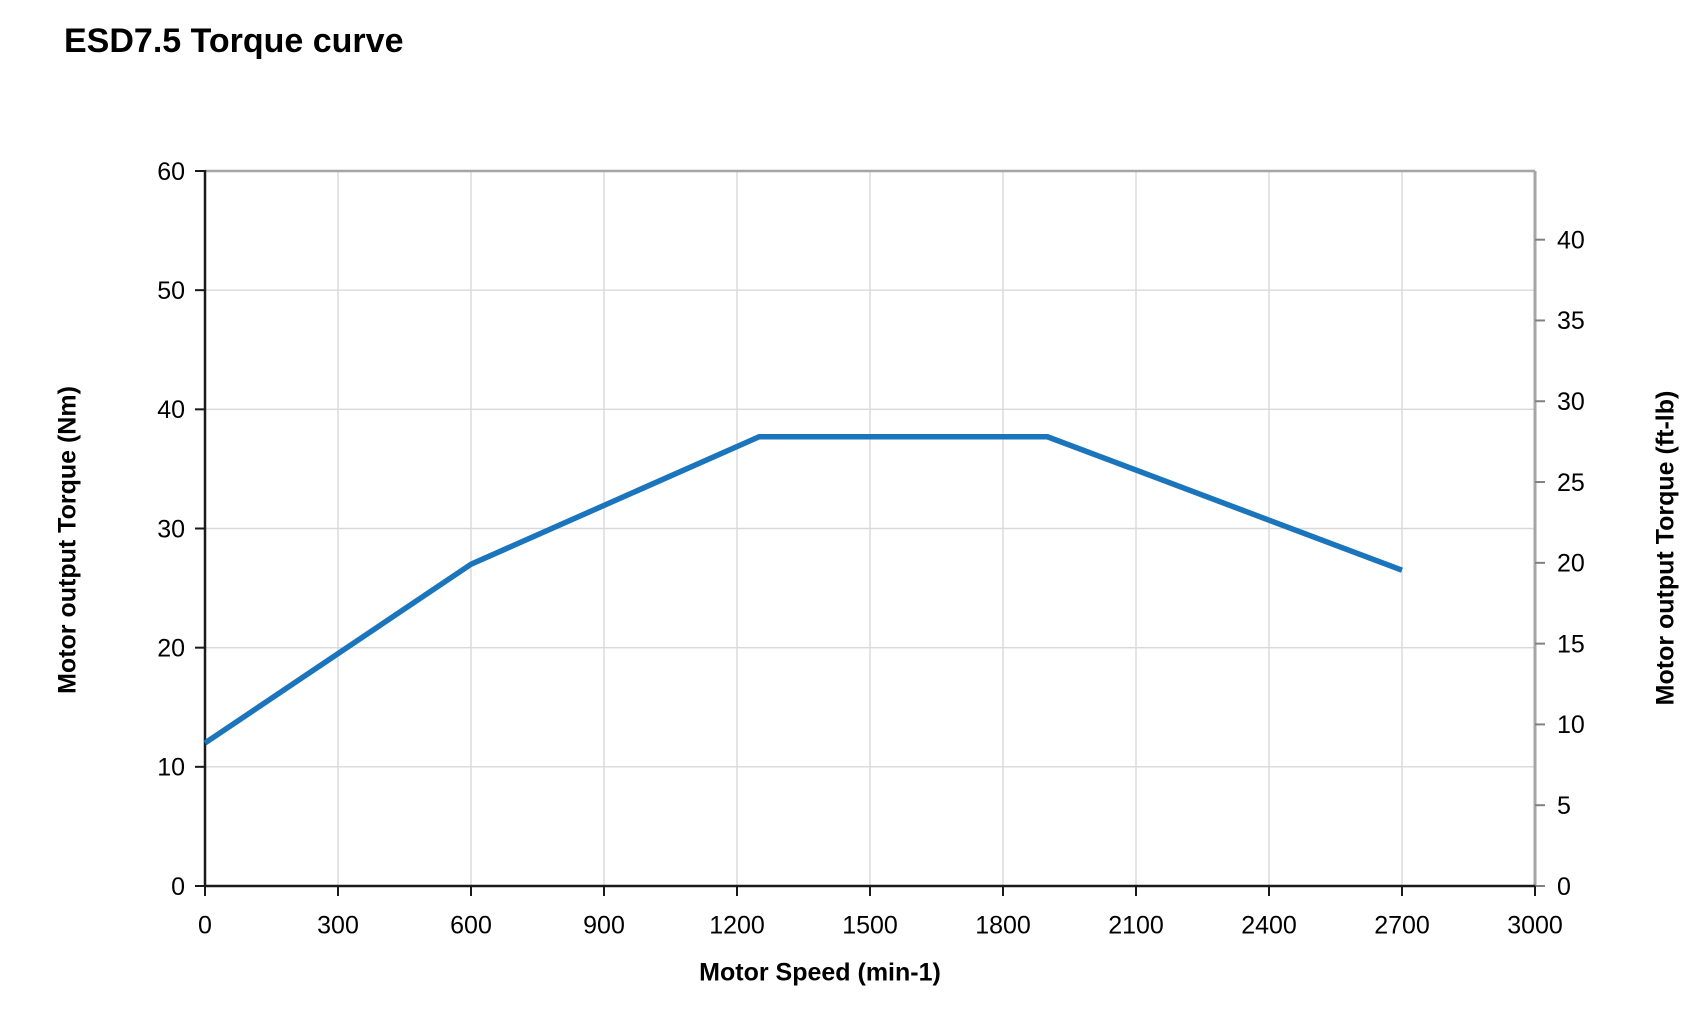 Image resolution: width=1701 pixels, height=1024 pixels. What do you see at coordinates (1571, 483) in the screenshot?
I see `y-right-tick-label: 25` at bounding box center [1571, 483].